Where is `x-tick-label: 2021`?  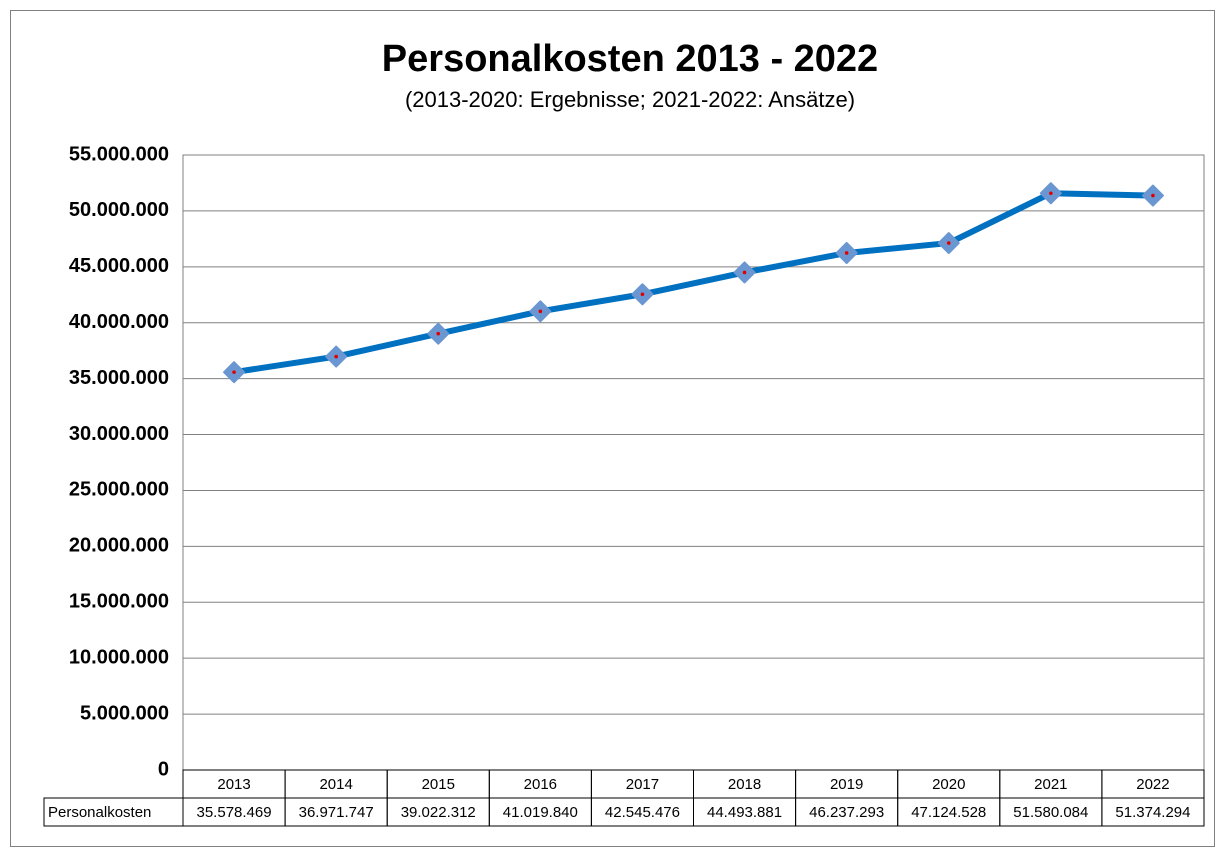
x-tick-label: 2021 is located at coordinates (1050, 784).